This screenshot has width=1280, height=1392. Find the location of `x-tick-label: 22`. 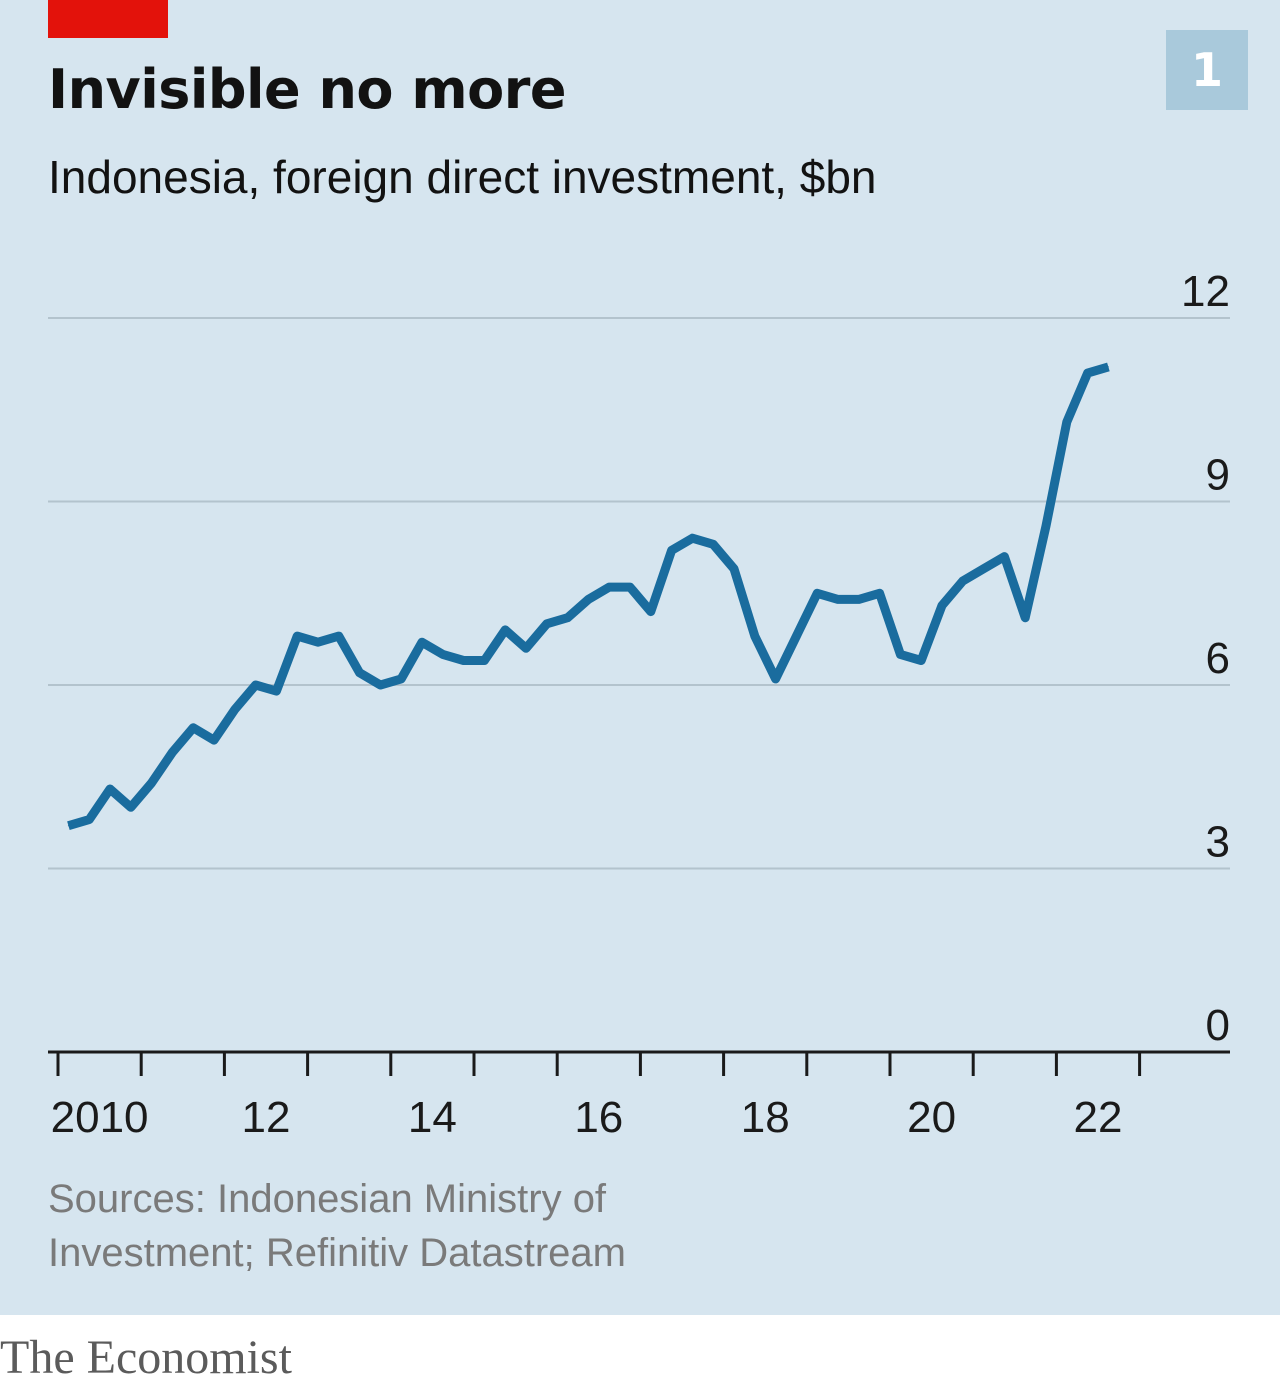

x-tick-label: 22 is located at coordinates (1098, 1117).